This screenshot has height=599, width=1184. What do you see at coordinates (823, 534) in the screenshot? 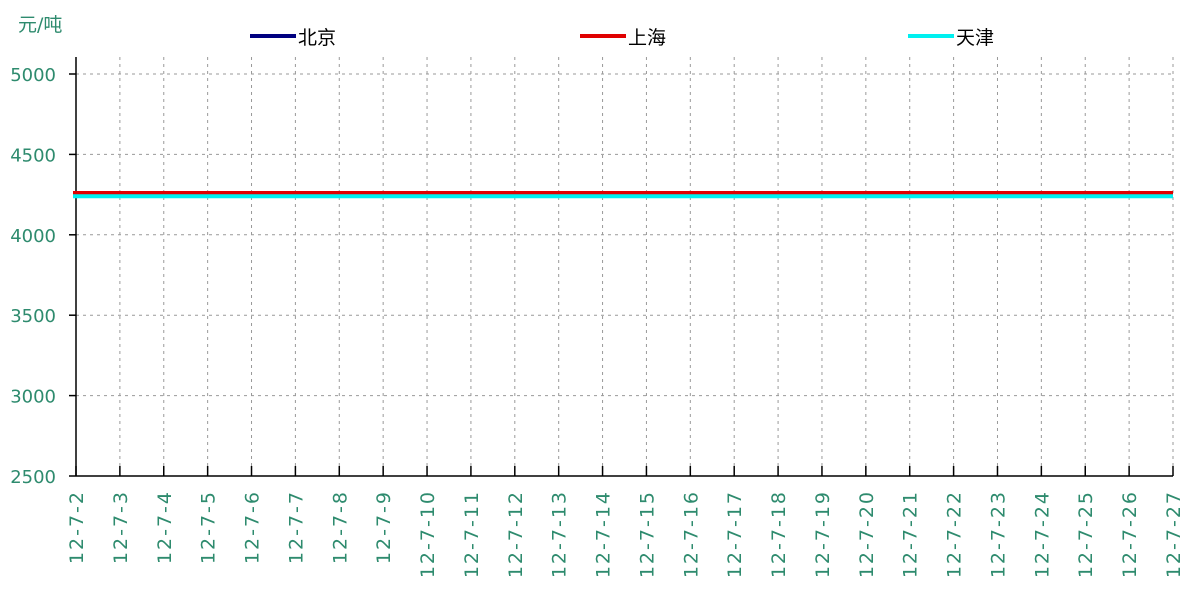
I see `x-tick-label: 12-7-19` at bounding box center [823, 534].